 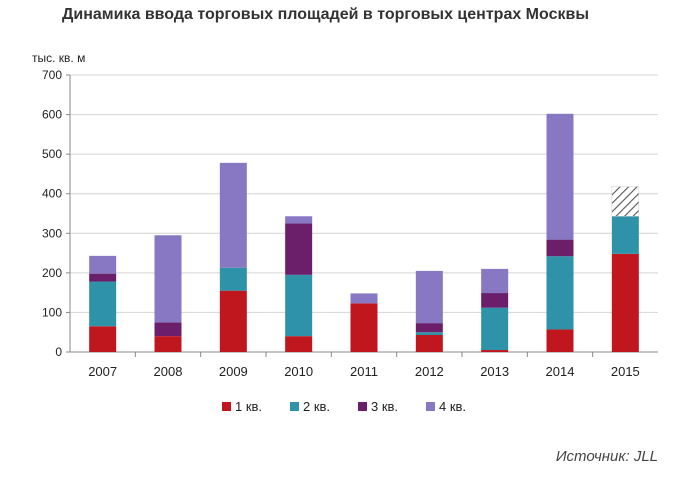 I want to click on x-axis-ticks: 2007 2008 2009 2010 2011 2012 2013 2014 2015, so click(x=364, y=365).